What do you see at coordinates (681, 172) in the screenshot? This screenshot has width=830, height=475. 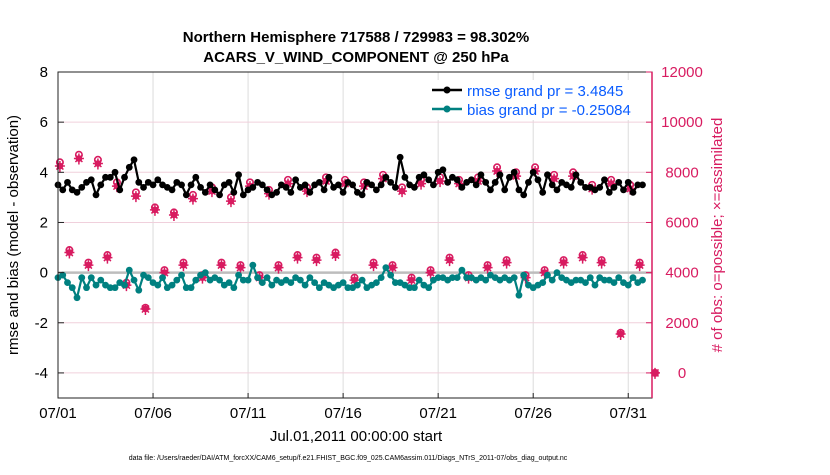 I see `y-right-tick-label: 8000` at bounding box center [681, 172].